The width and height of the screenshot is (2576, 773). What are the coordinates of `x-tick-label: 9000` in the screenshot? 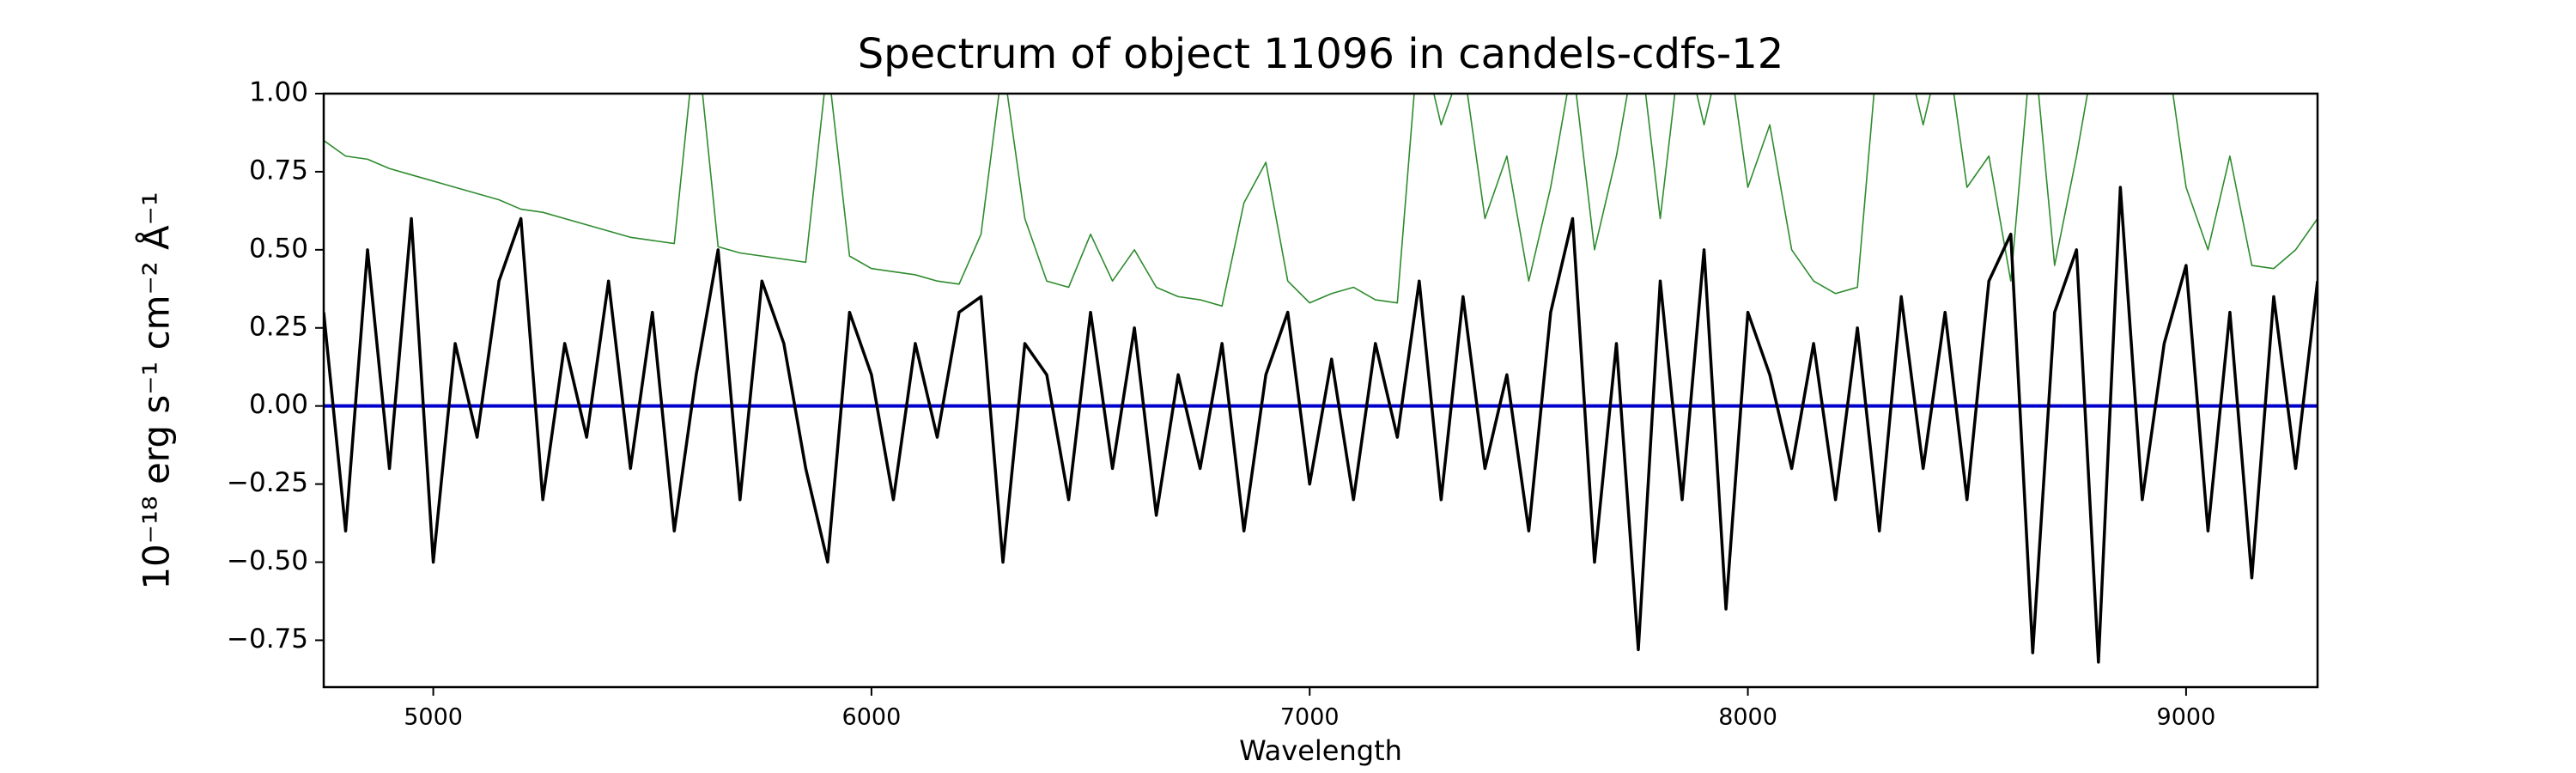 It's located at (2186, 717).